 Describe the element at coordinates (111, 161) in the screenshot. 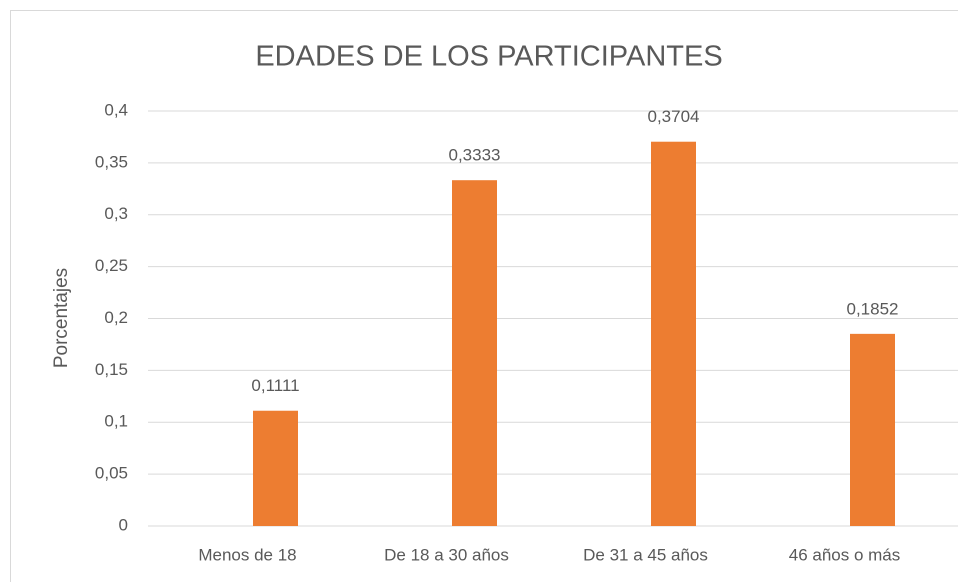

I see `y-tick-label: 0,35` at that location.